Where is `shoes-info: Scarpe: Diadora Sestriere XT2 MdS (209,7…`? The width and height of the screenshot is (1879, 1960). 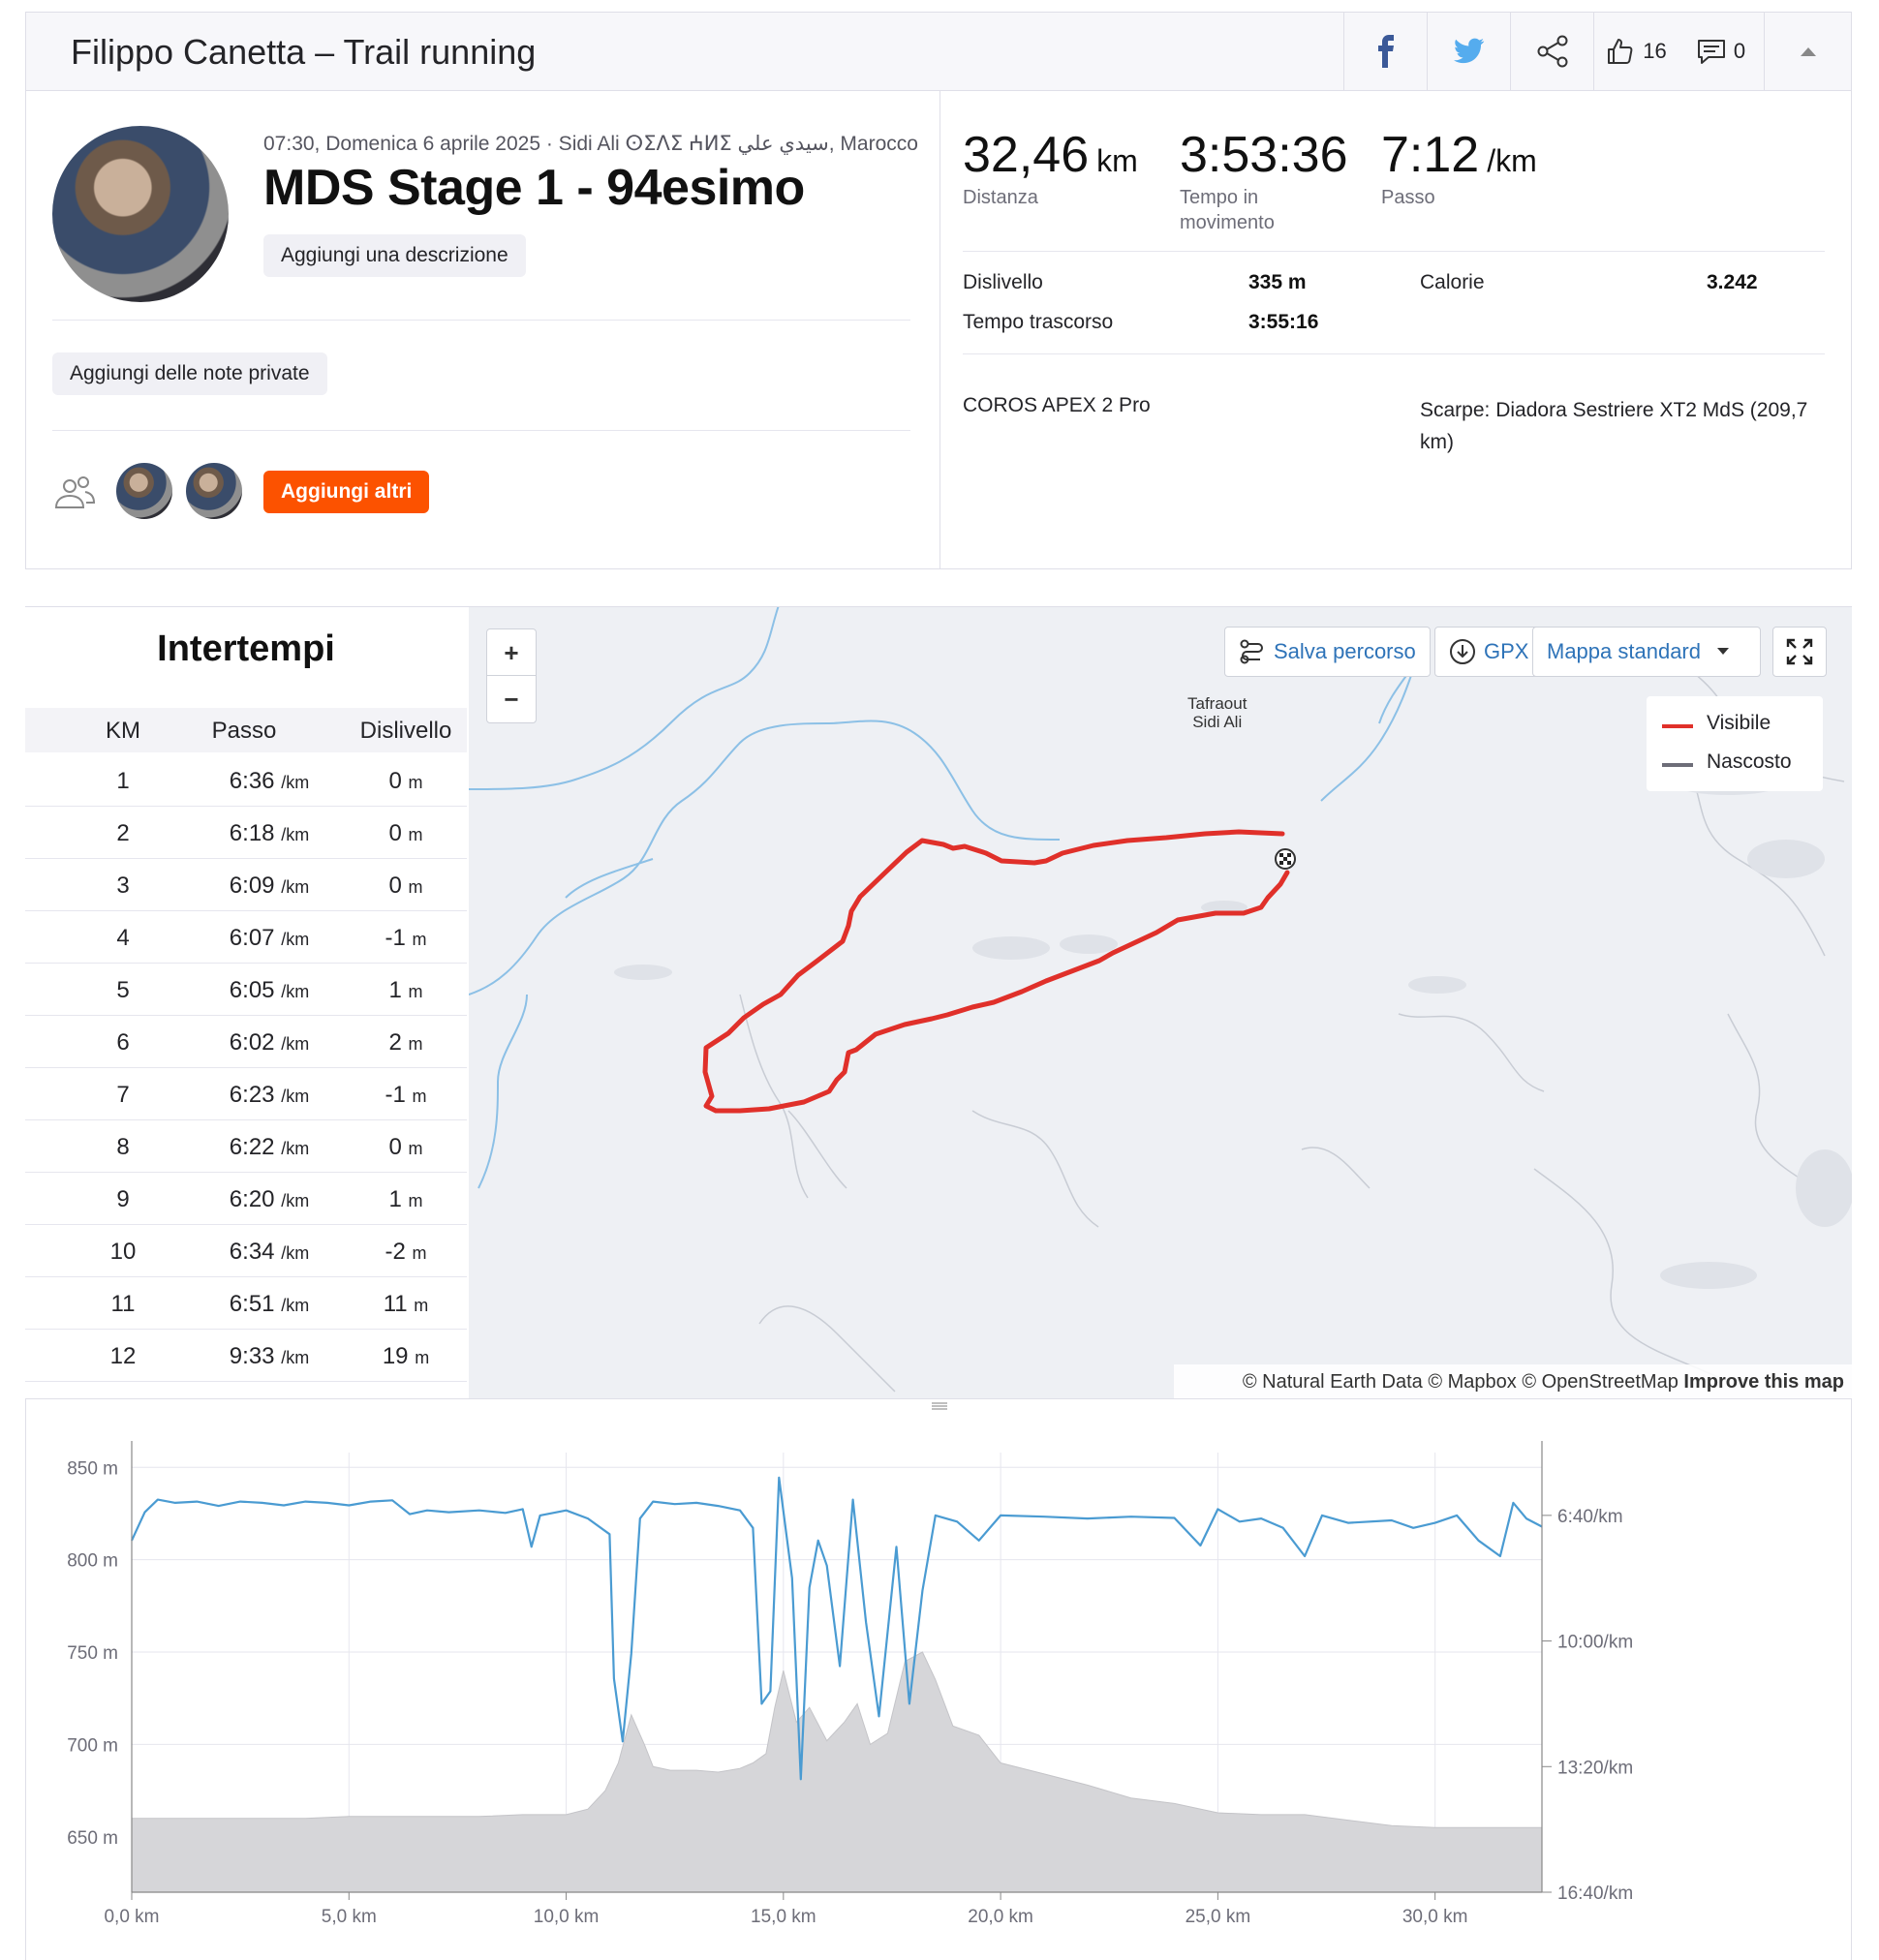 shoes-info: Scarpe: Diadora Sestriere XT2 MdS (209,7… is located at coordinates (1614, 426).